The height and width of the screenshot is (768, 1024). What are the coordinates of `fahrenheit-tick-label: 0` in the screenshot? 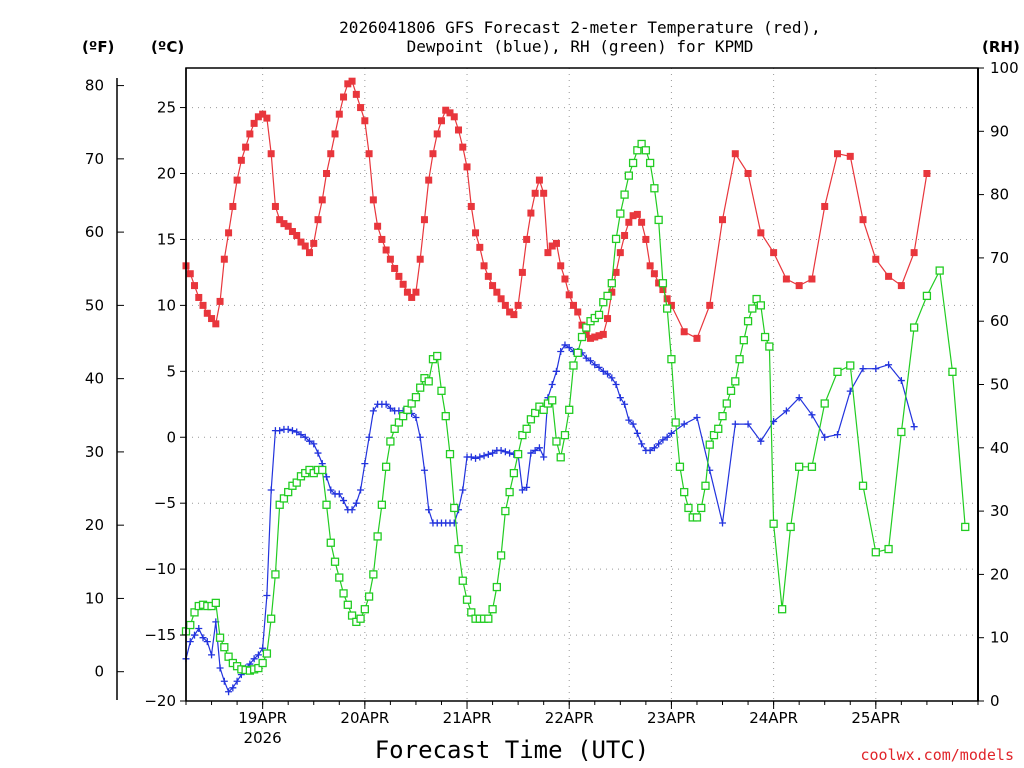 It's located at (99, 672).